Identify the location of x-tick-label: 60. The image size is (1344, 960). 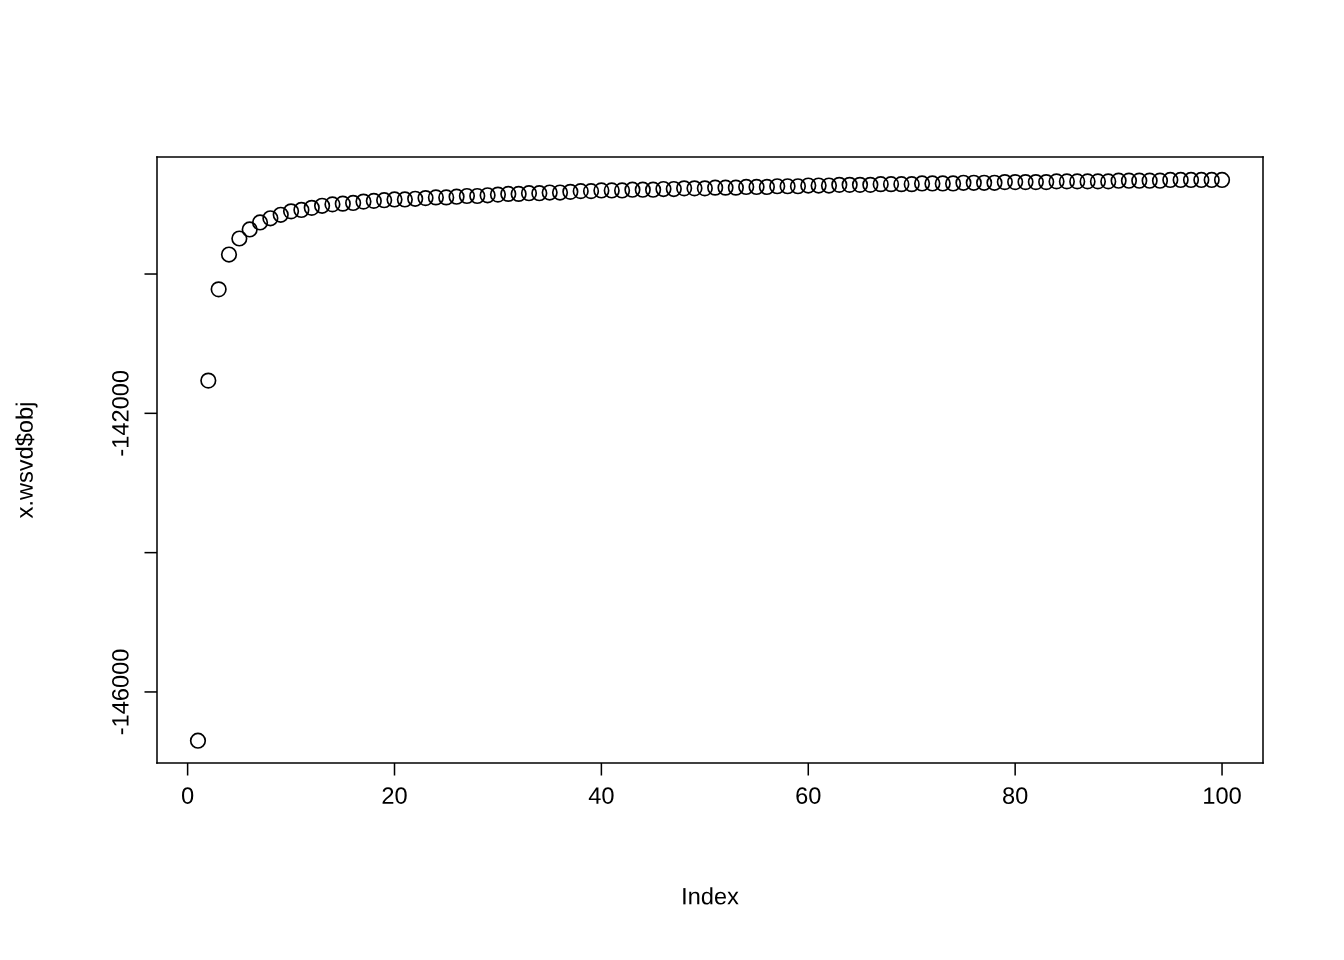
(808, 795).